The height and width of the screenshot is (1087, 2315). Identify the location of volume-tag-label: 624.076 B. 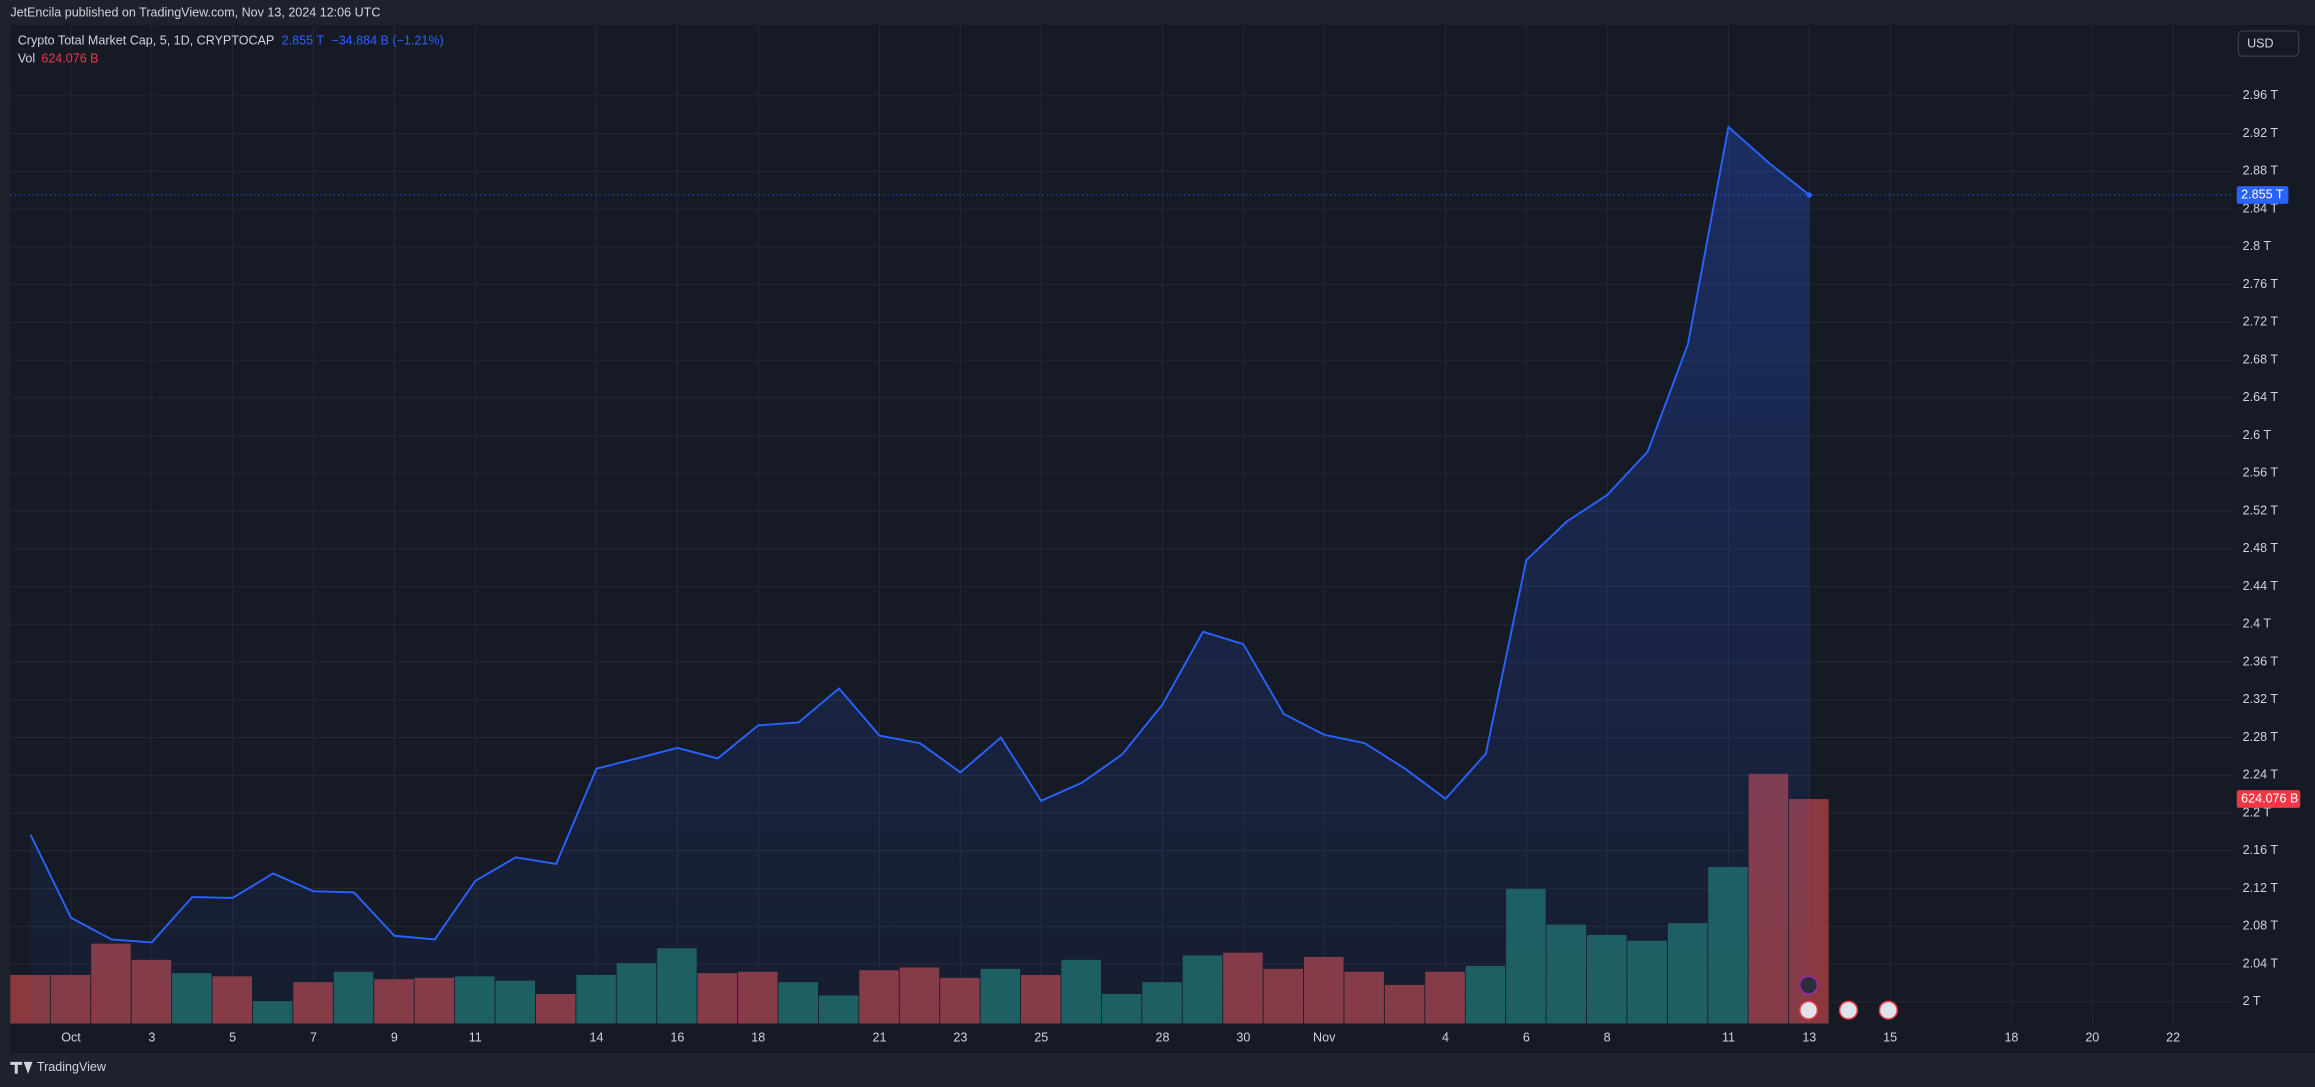
(2269, 798).